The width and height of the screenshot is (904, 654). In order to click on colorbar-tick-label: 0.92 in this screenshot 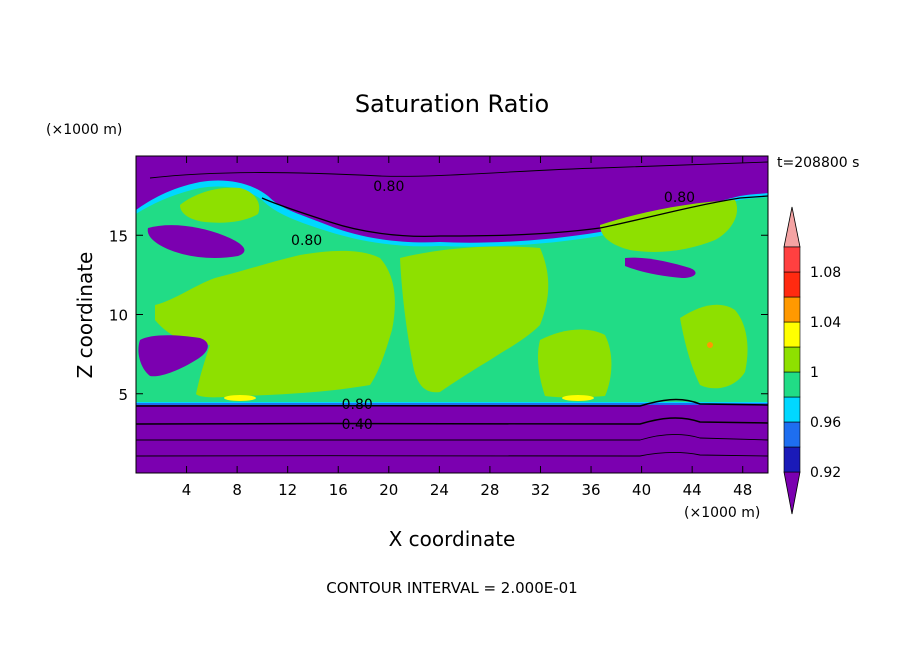, I will do `click(825, 473)`.